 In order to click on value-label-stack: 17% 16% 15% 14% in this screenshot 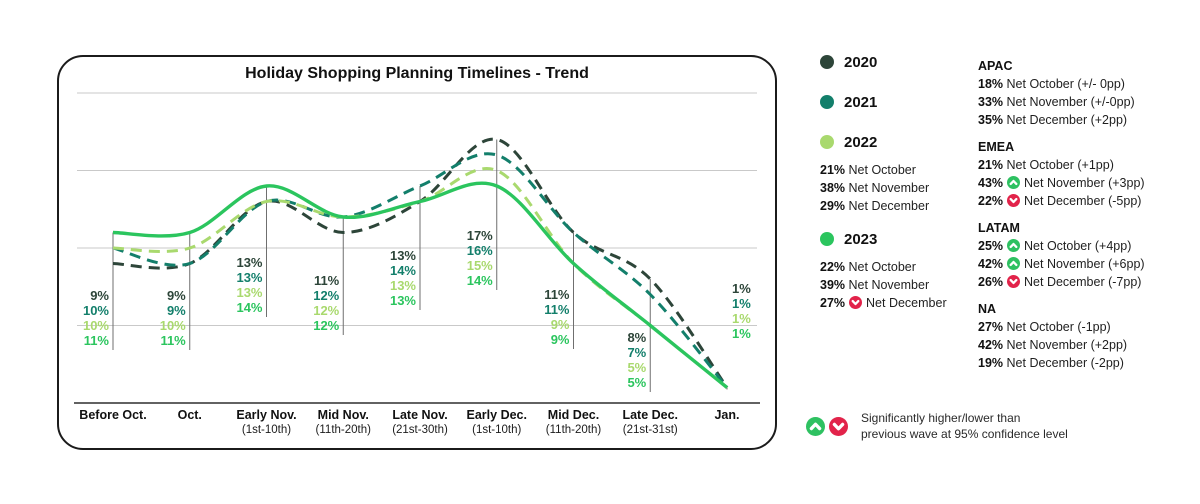, I will do `click(480, 258)`.